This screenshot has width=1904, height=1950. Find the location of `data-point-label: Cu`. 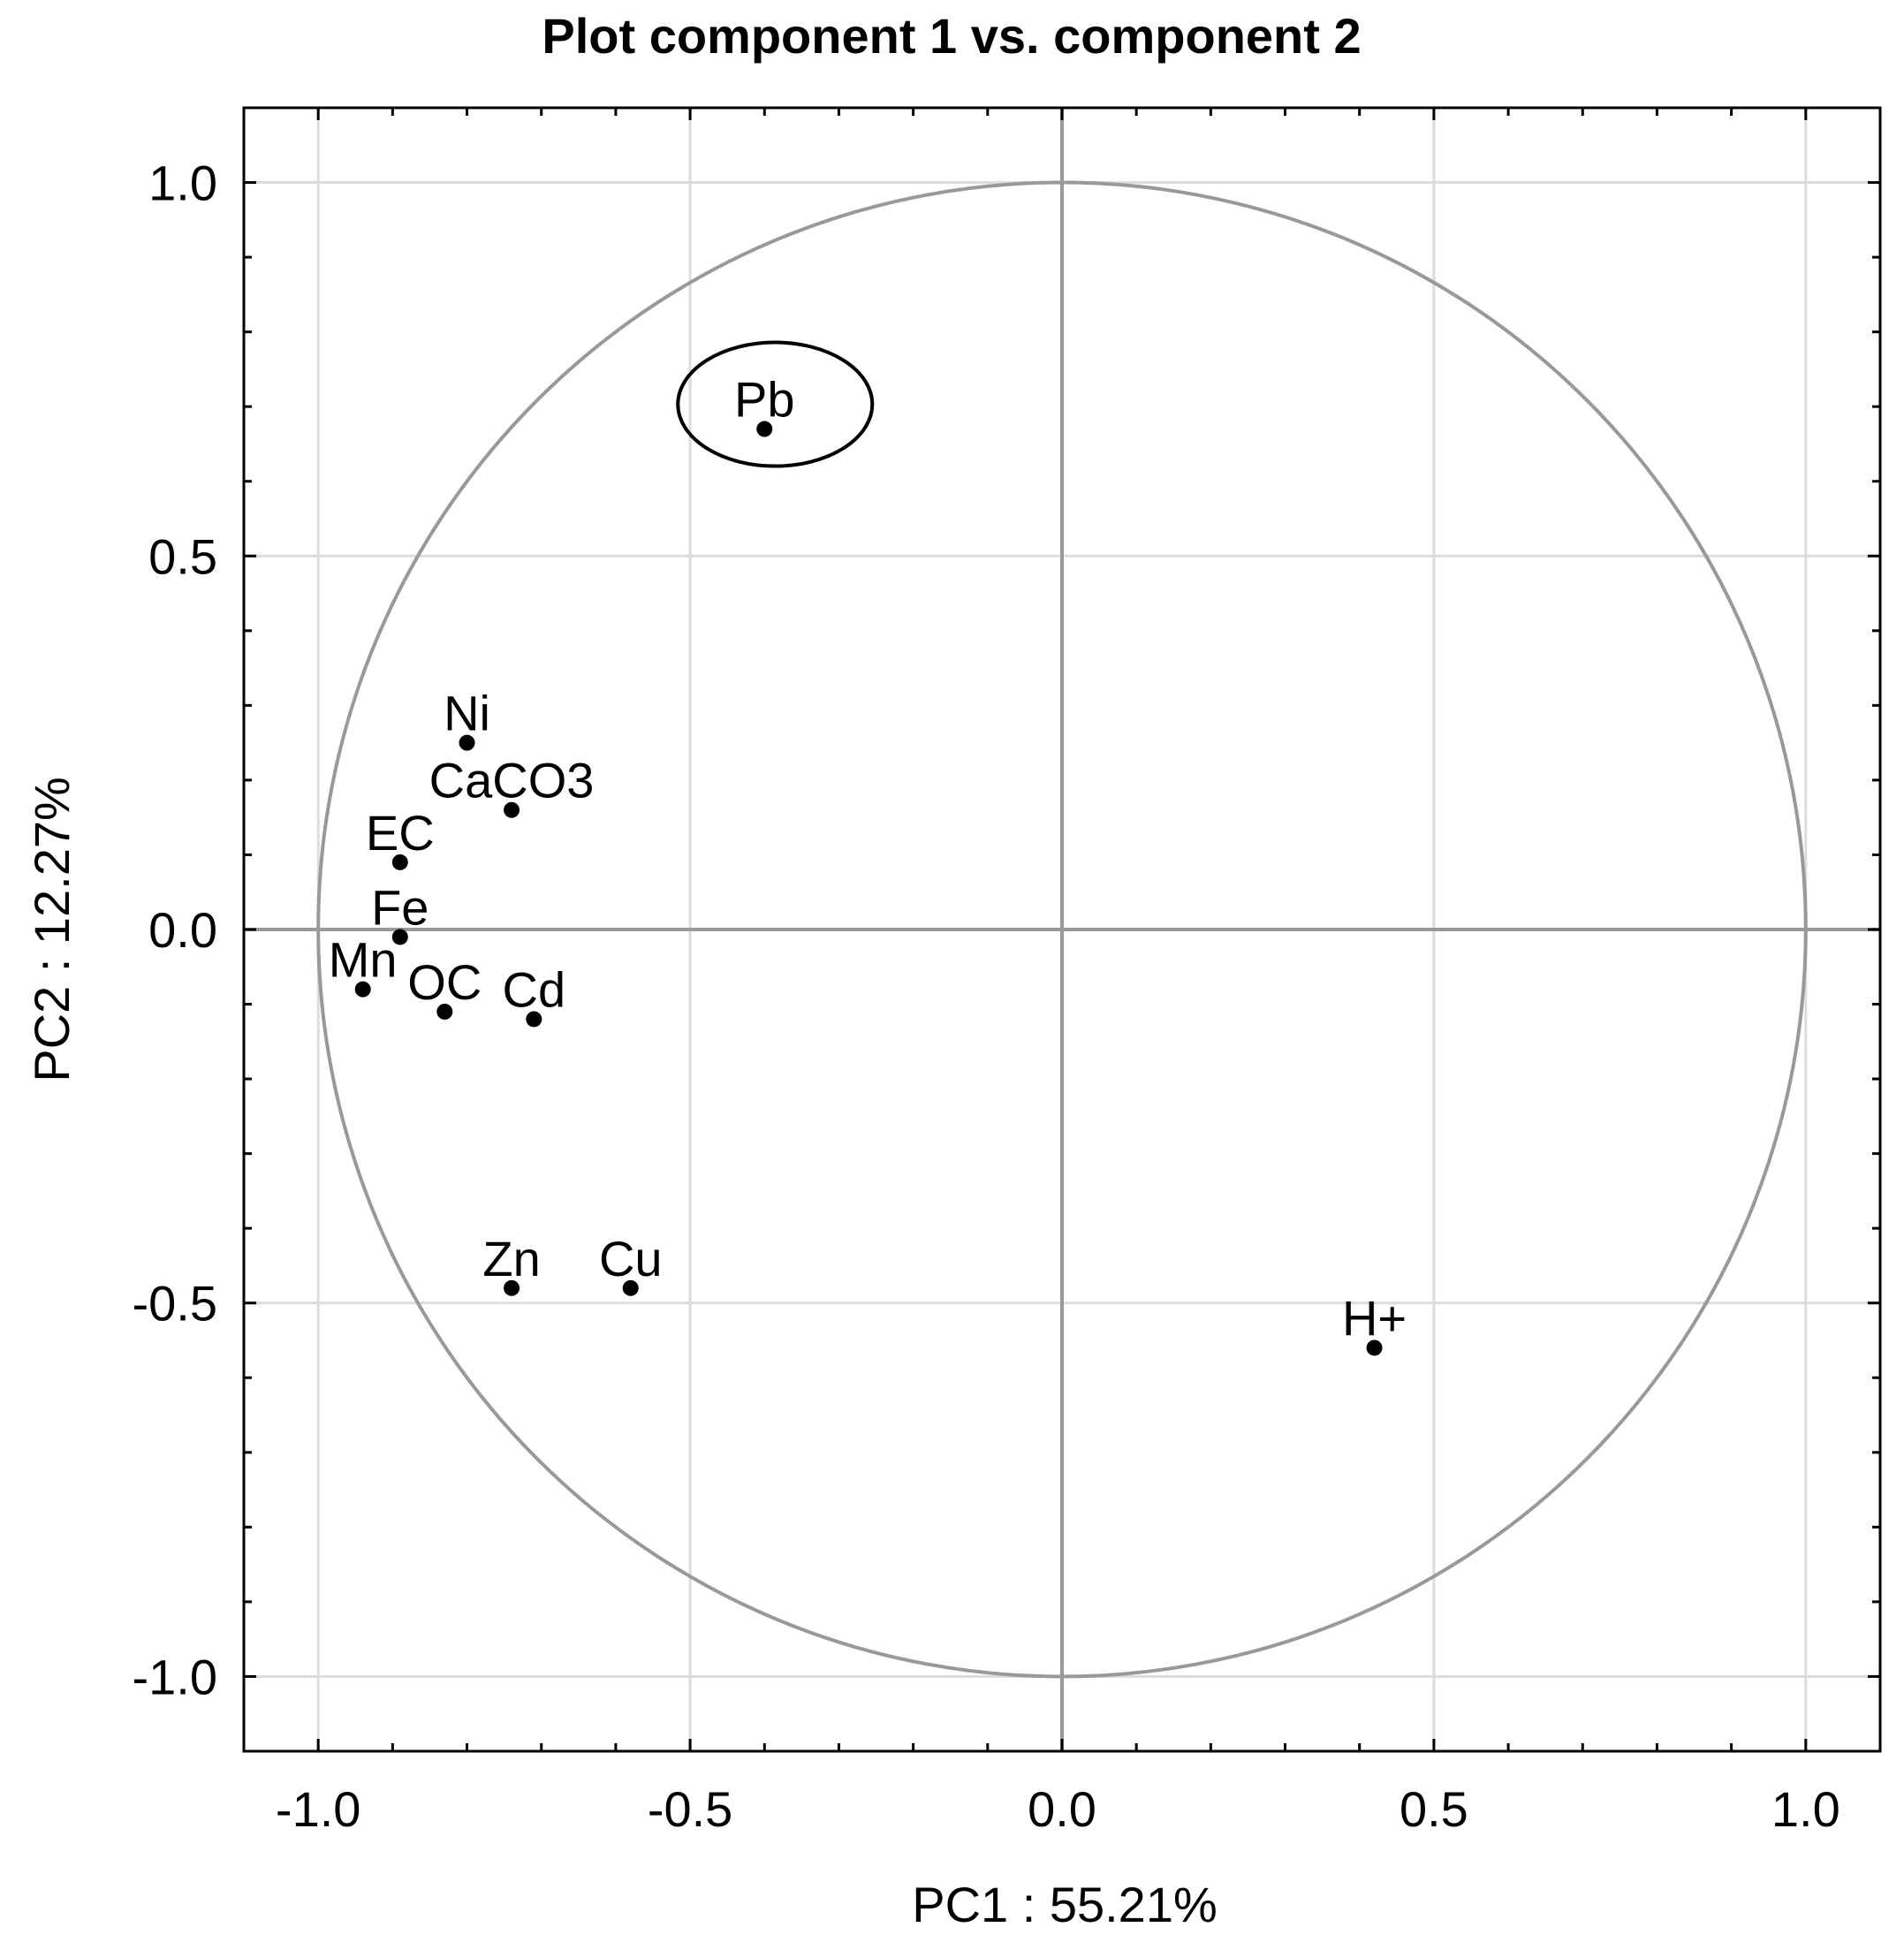

data-point-label: Cu is located at coordinates (631, 1258).